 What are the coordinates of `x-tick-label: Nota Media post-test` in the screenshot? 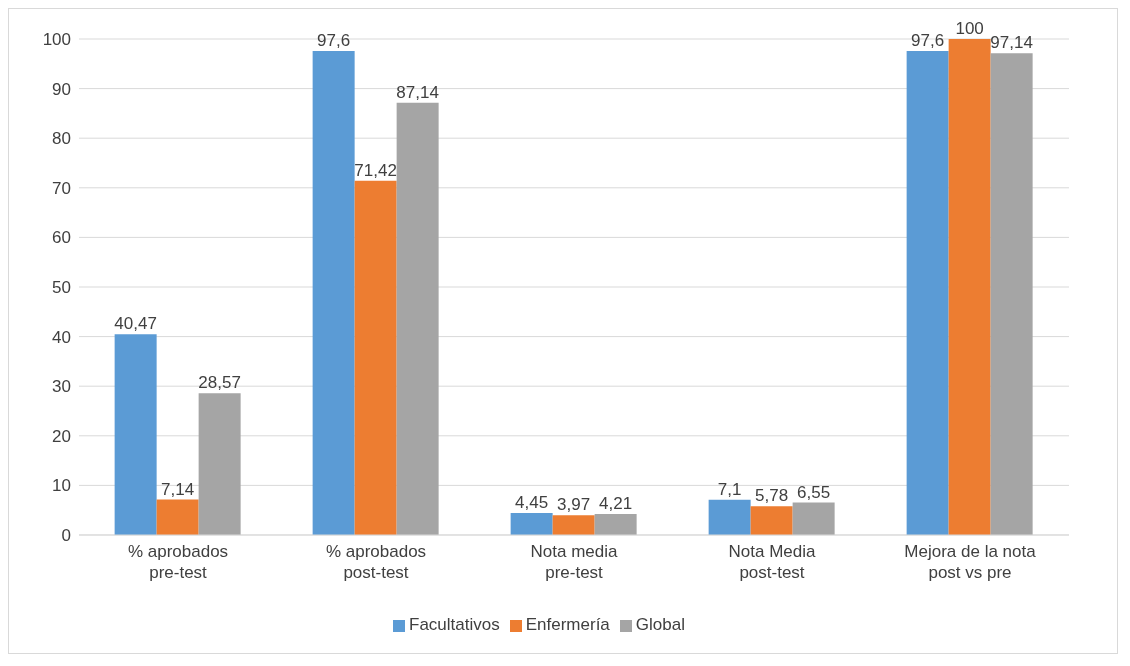 It's located at (772, 562).